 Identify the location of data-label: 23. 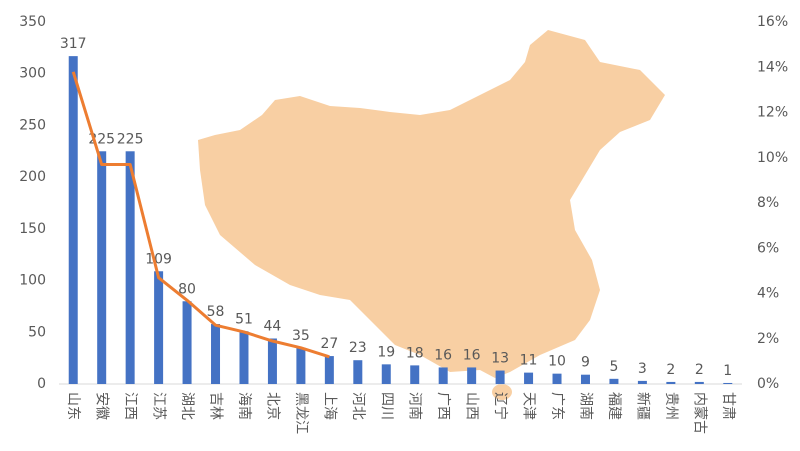
(358, 348).